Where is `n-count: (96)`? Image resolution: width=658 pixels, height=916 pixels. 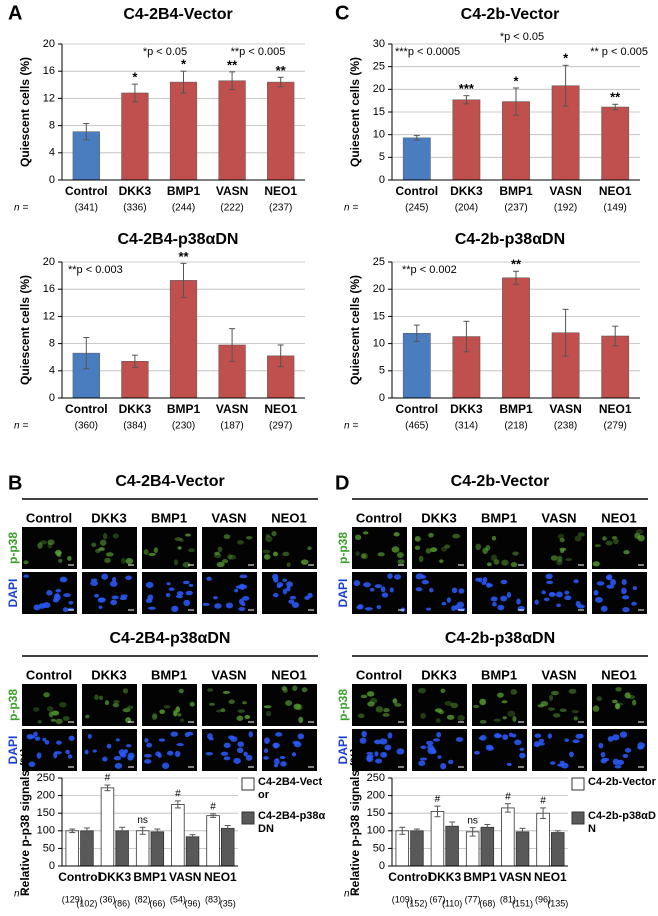 n-count: (96) is located at coordinates (193, 903).